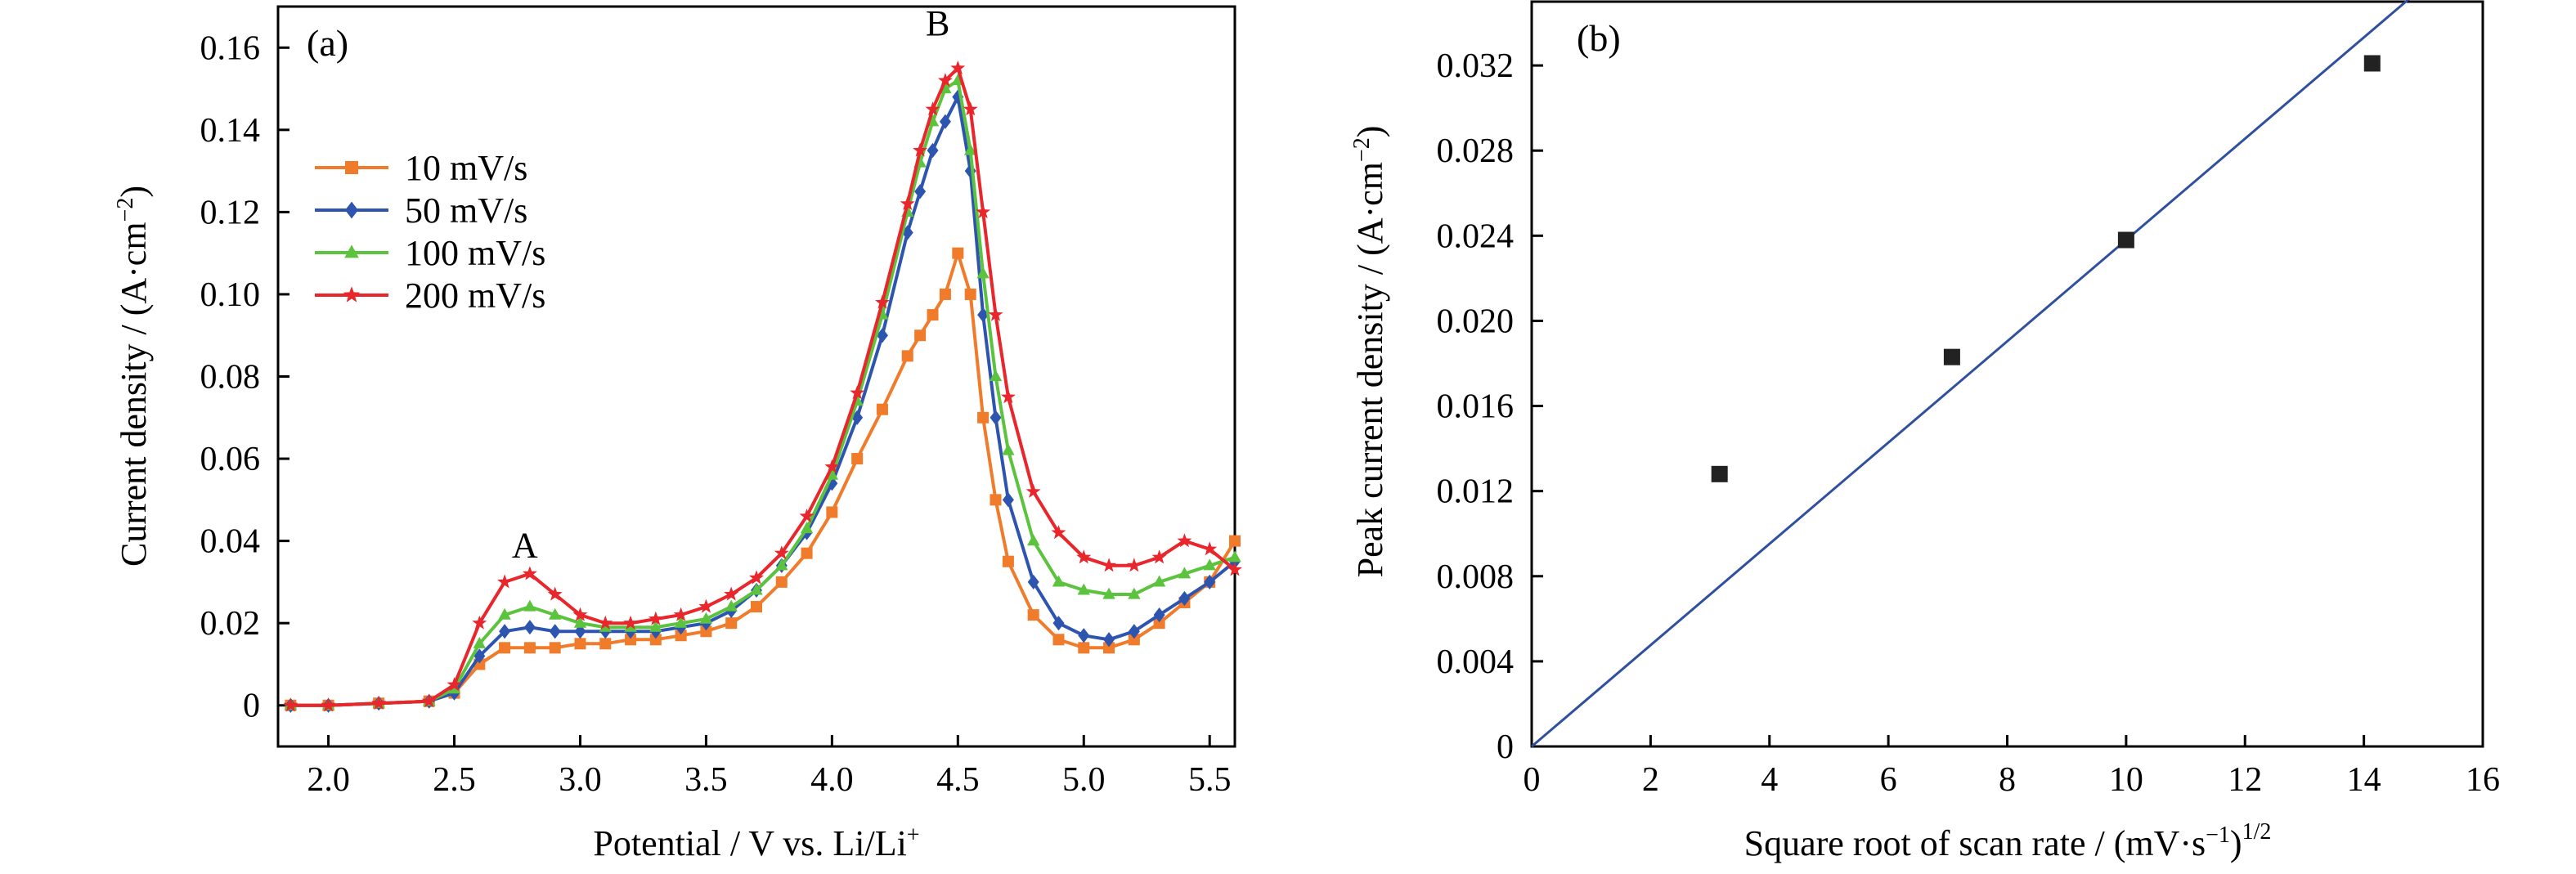  Describe the element at coordinates (230, 542) in the screenshot. I see `panel-a-y-tick-label: 0.04` at that location.